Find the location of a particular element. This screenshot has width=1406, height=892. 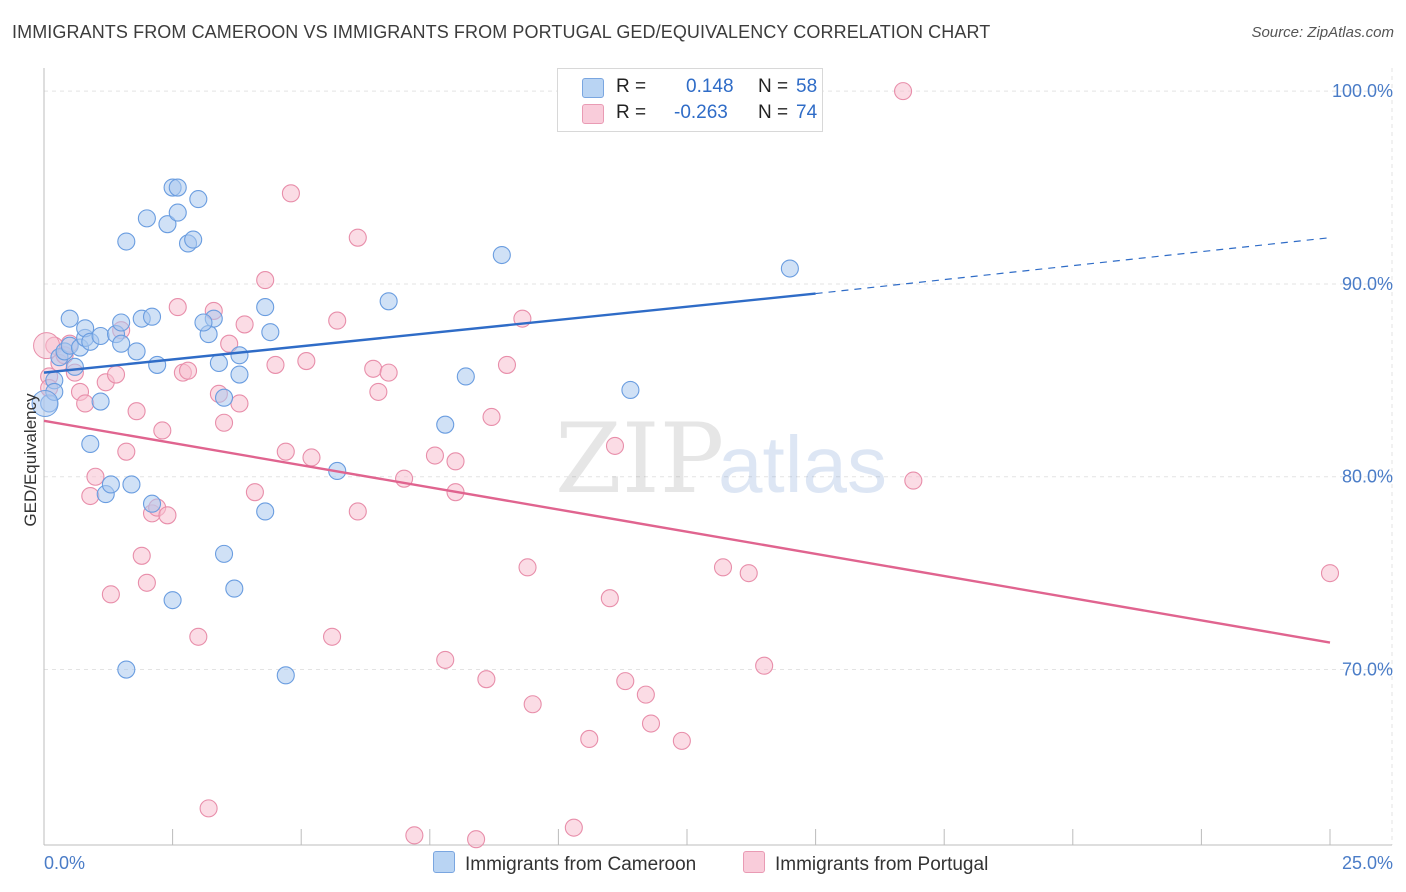

legend-n-value: 58 is located at coordinates (807, 86).